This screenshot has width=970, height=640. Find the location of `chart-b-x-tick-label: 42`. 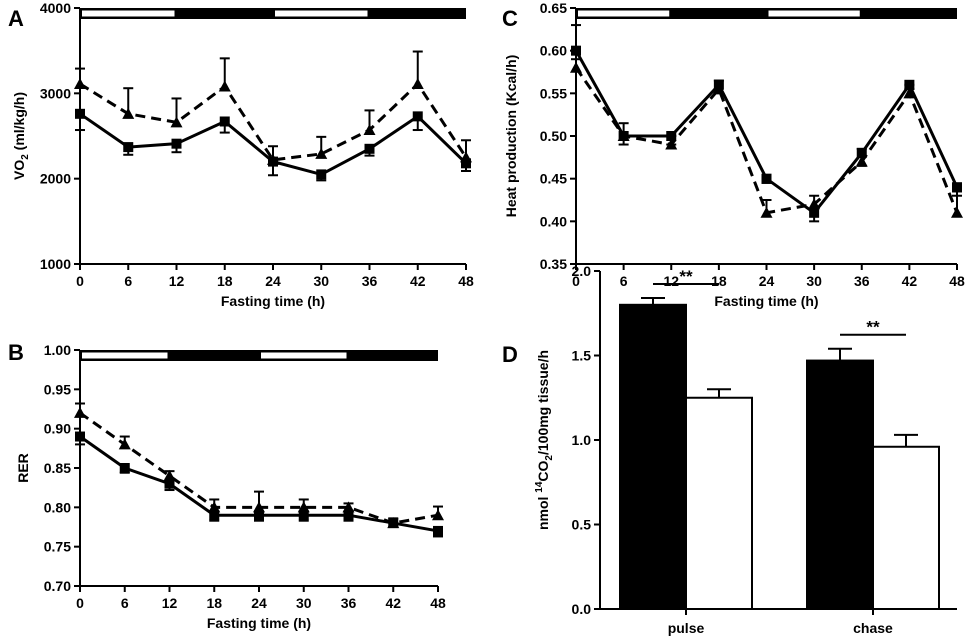

chart-b-x-tick-label: 42 is located at coordinates (393, 603).